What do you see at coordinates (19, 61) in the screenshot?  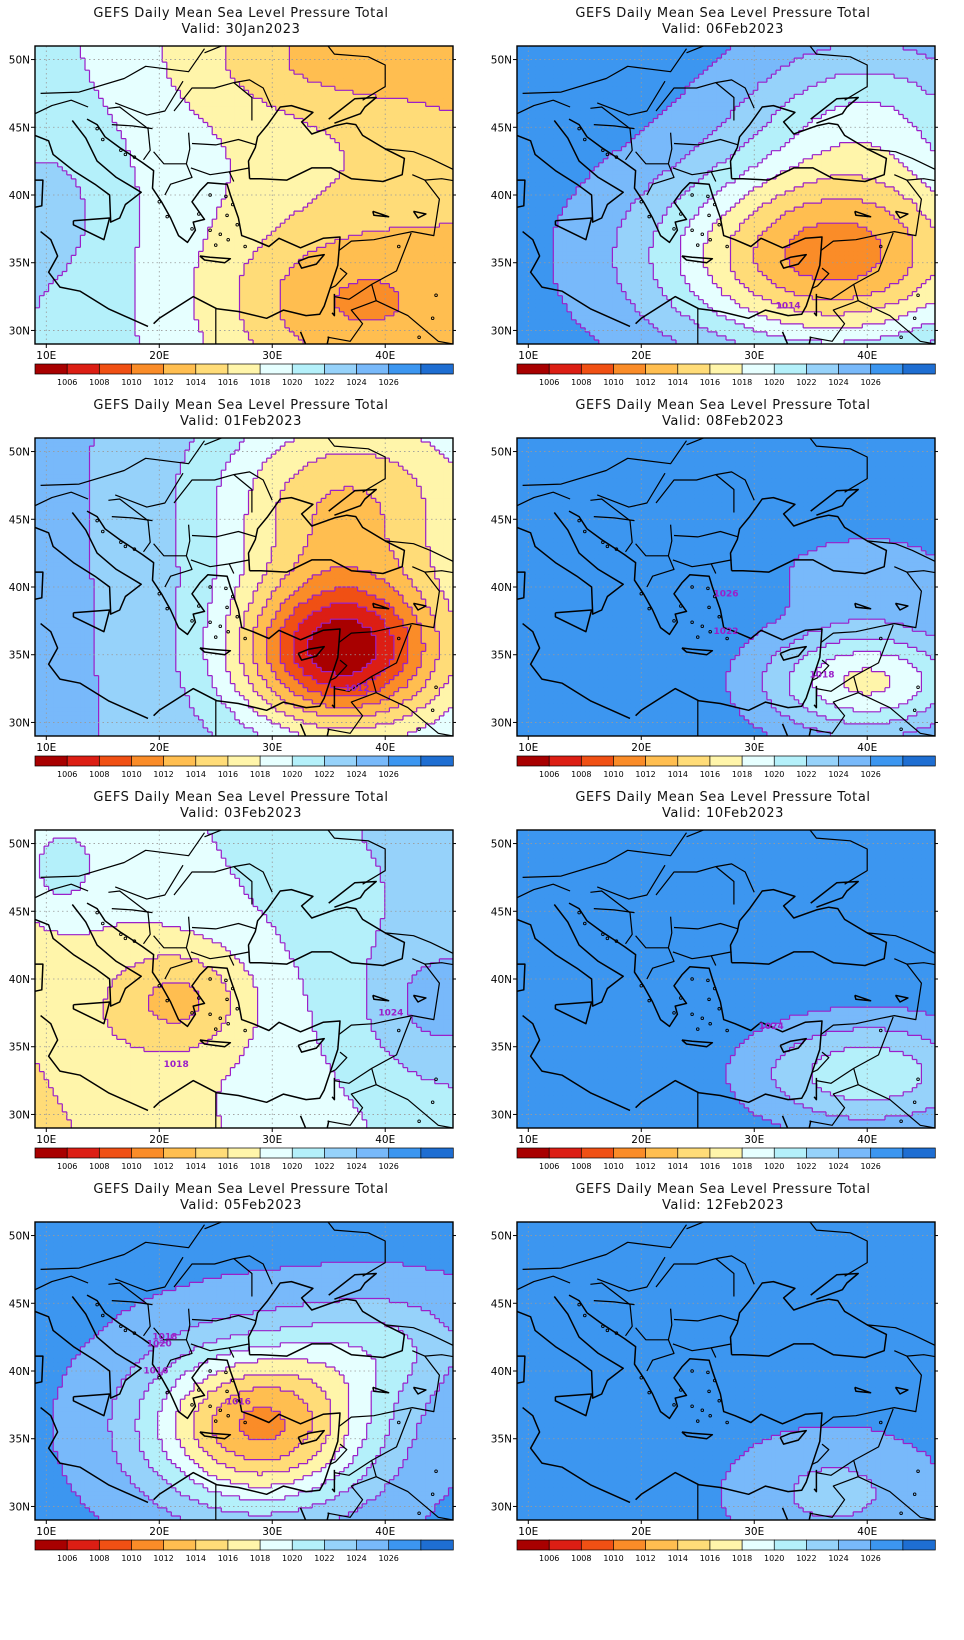 I see `lat-tick-label: 50N` at bounding box center [19, 61].